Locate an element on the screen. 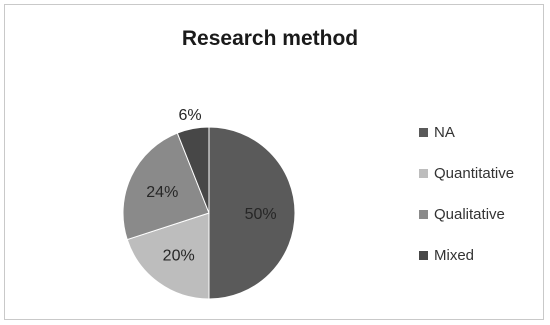  legend: NA Quantitative Qualitative Mixed is located at coordinates (466, 205).